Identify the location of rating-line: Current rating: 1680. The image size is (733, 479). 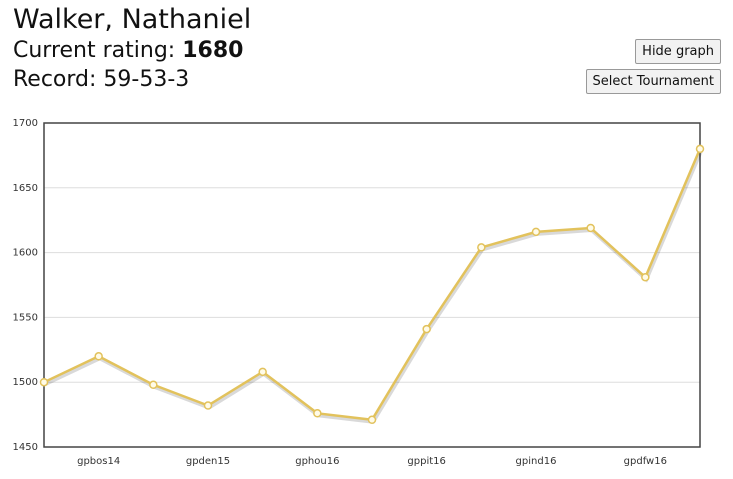
(128, 50).